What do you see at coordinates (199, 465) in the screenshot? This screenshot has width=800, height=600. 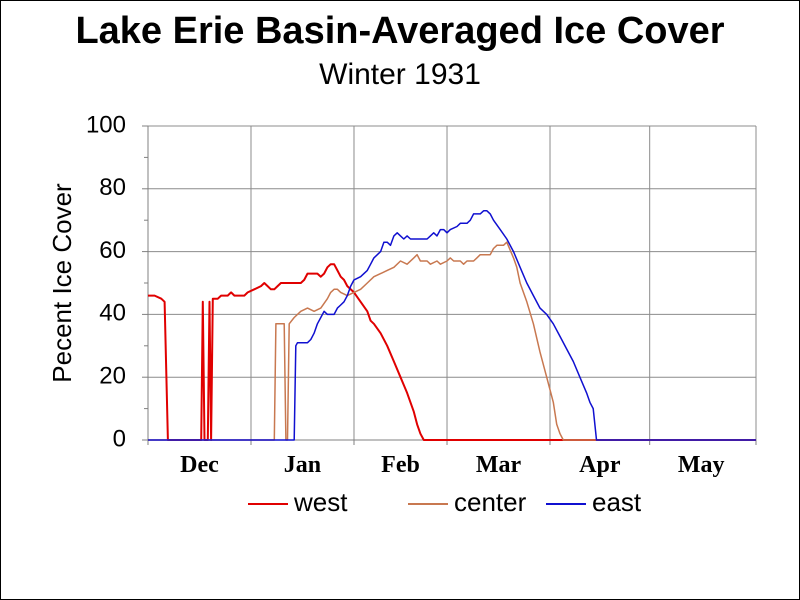 I see `x-tick-label: Dec` at bounding box center [199, 465].